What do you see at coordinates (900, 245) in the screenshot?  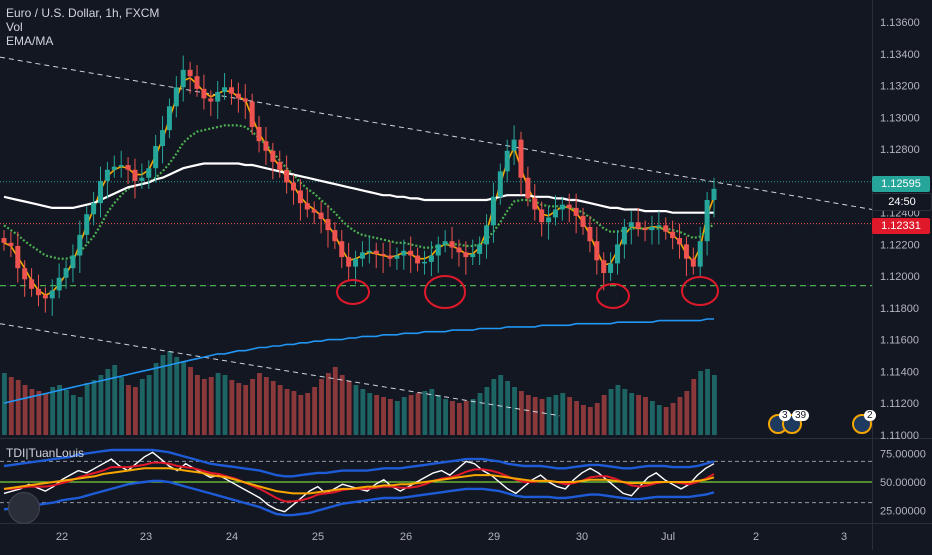 I see `price-tick-label: 1.12200` at bounding box center [900, 245].